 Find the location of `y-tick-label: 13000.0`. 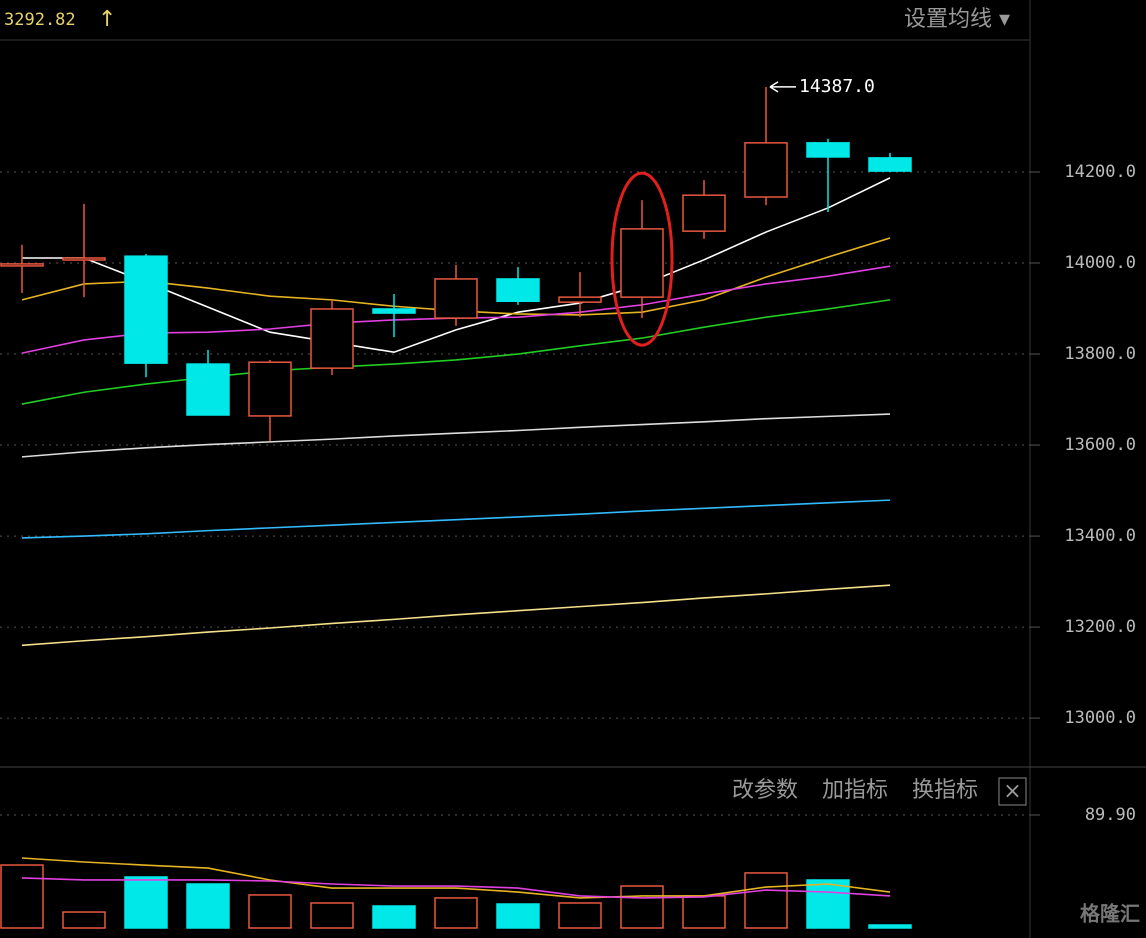

y-tick-label: 13000.0 is located at coordinates (1100, 718).